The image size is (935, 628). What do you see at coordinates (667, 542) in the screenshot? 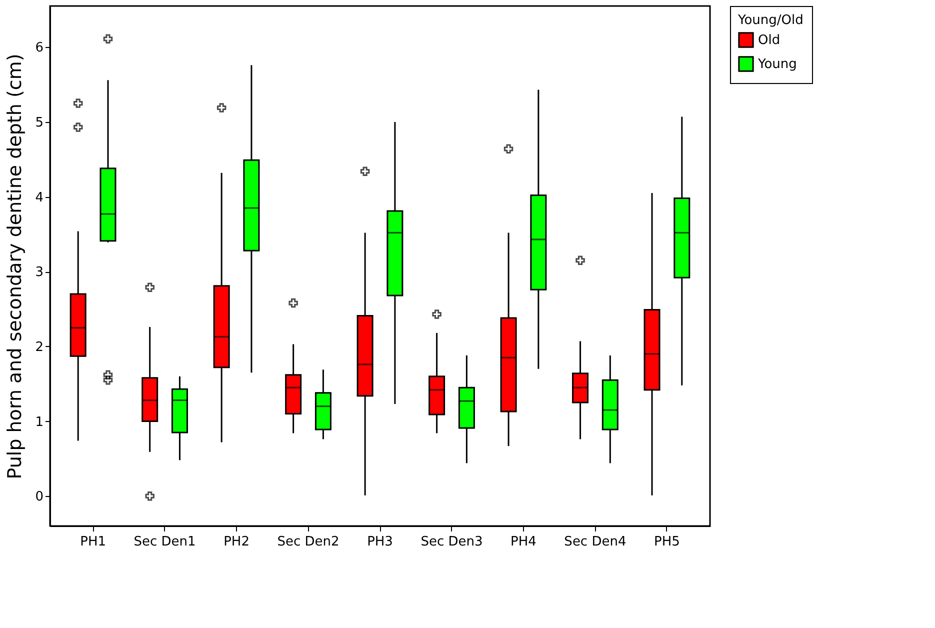
I see `x-tick-label: PH5` at bounding box center [667, 542].